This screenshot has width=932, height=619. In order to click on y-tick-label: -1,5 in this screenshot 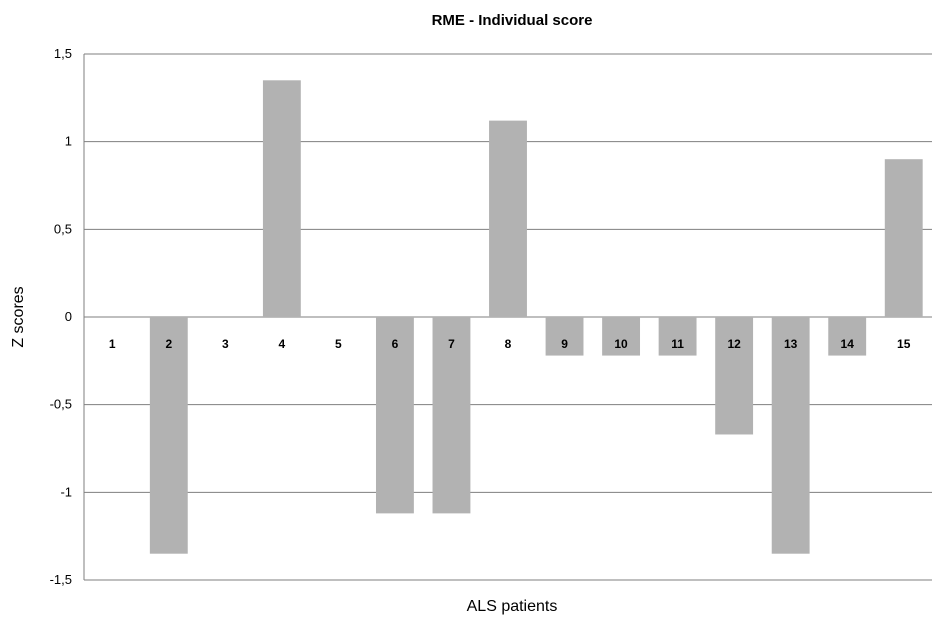, I will do `click(61, 579)`.